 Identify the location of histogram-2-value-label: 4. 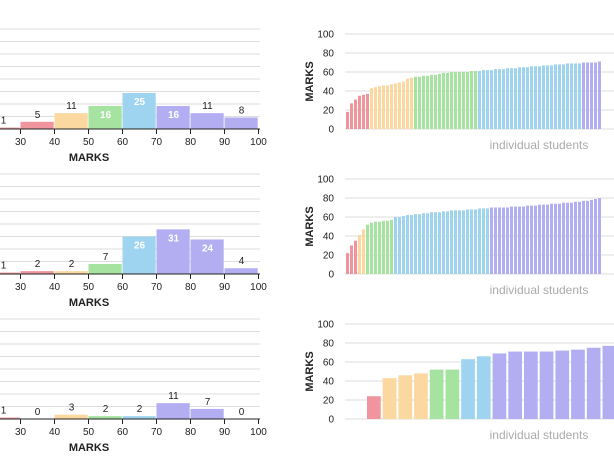
(242, 261).